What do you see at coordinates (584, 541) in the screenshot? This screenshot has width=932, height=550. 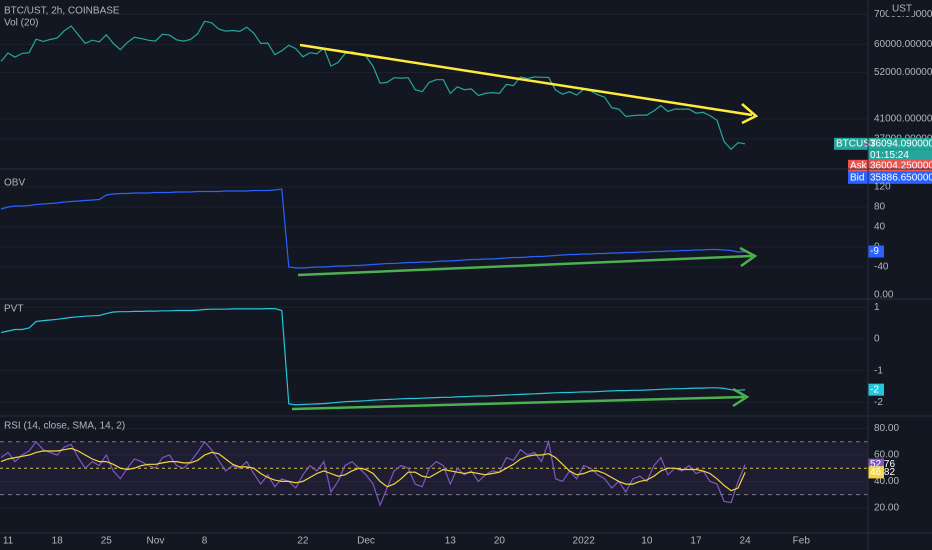 I see `x-tick-label: 2022` at bounding box center [584, 541].